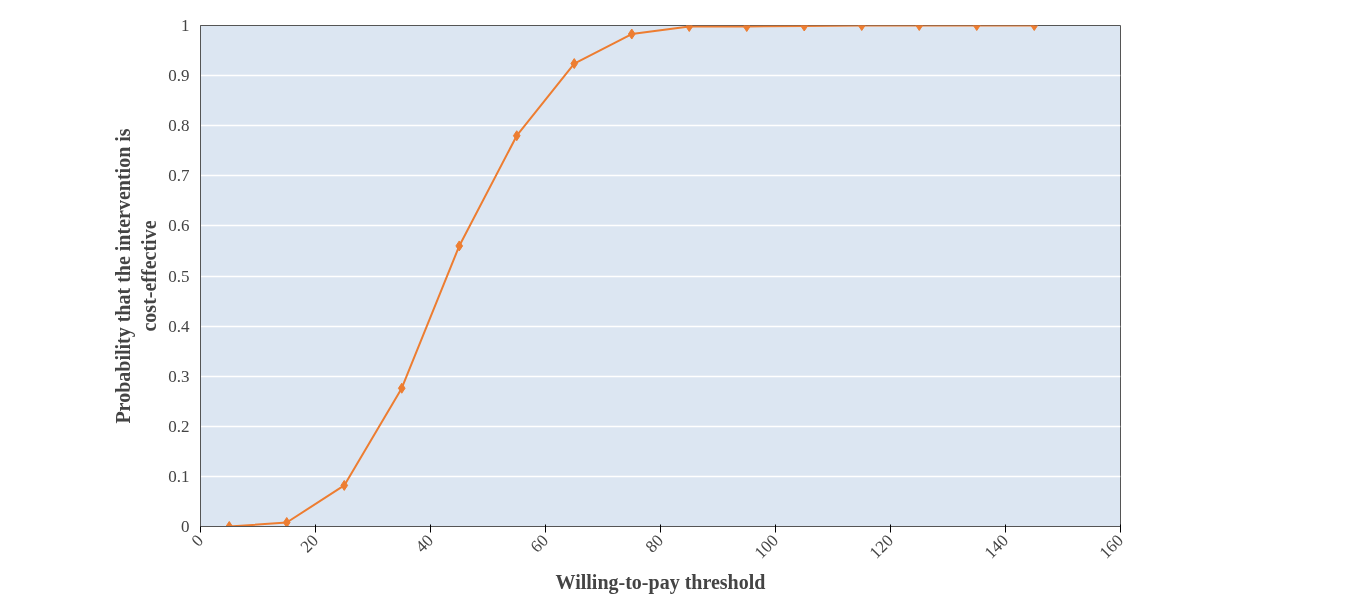 This screenshot has width=1352, height=602. What do you see at coordinates (1111, 546) in the screenshot?
I see `x-tick-label: 160` at bounding box center [1111, 546].